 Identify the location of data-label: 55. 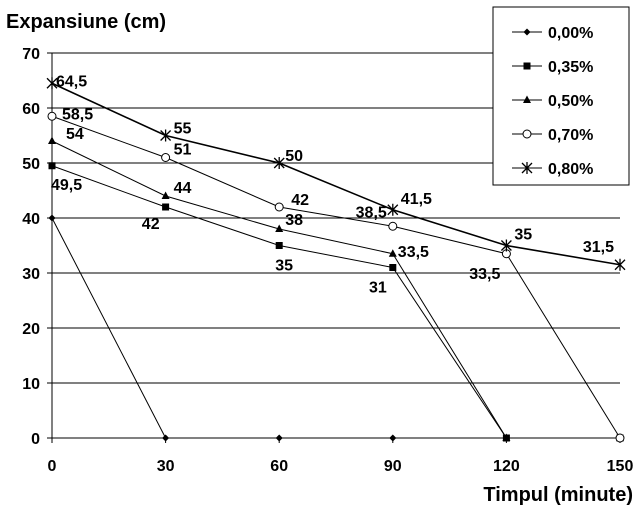
(183, 129).